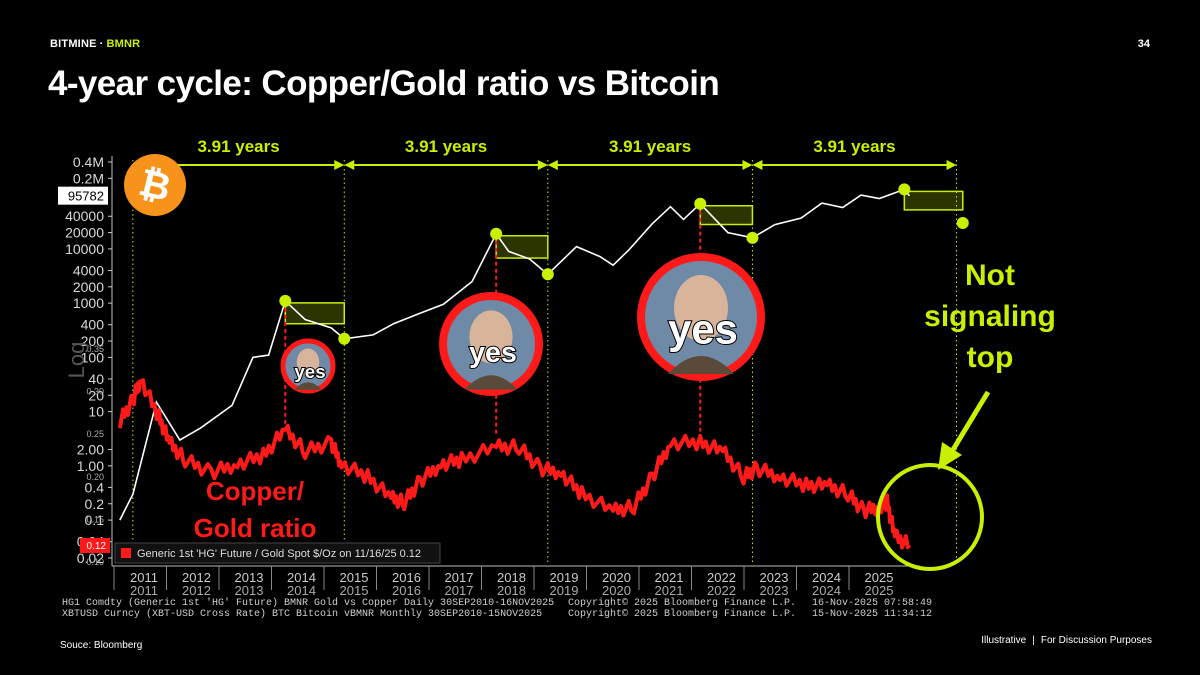 This screenshot has width=1200, height=675. Describe the element at coordinates (511, 577) in the screenshot. I see `x-tick-label: 2018` at that location.